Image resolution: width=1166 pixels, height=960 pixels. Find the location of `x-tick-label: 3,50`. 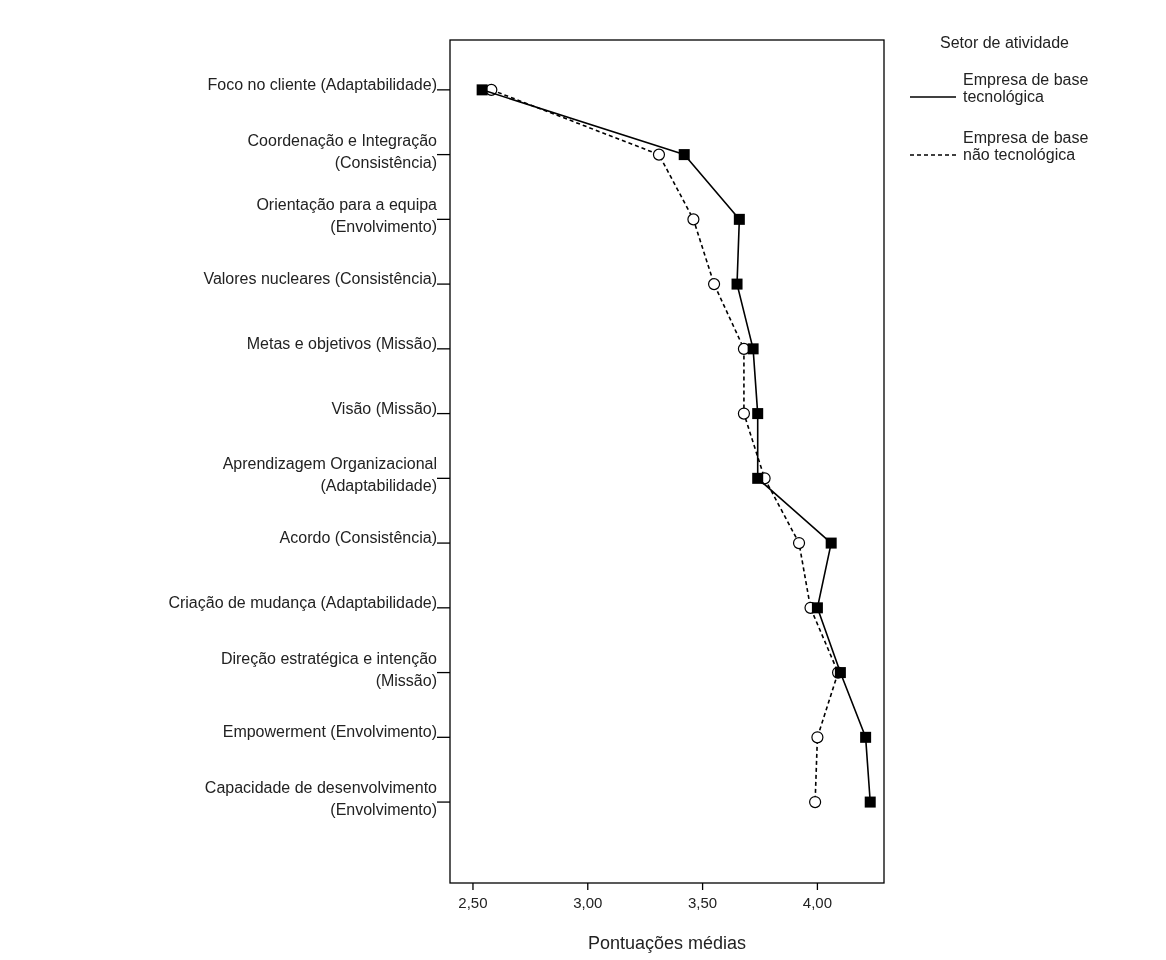

x-tick-label: 3,50 is located at coordinates (702, 902).